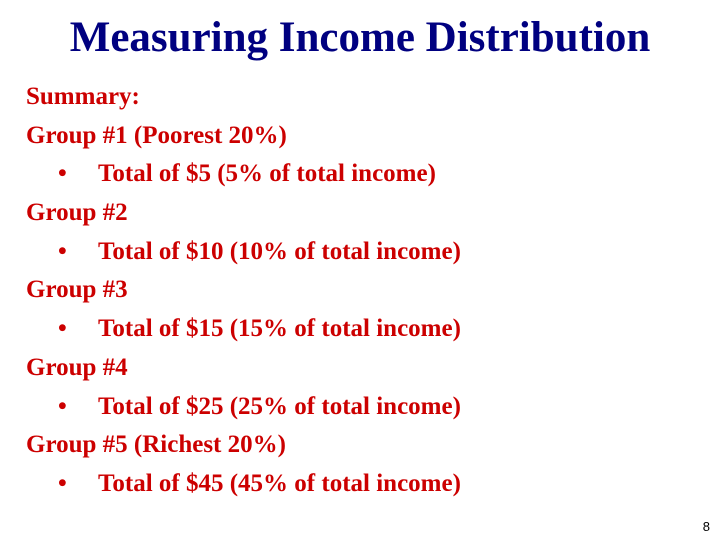 This screenshot has height=540, width=720. I want to click on group-heading: Group #1 (Poorest 20%), so click(156, 135).